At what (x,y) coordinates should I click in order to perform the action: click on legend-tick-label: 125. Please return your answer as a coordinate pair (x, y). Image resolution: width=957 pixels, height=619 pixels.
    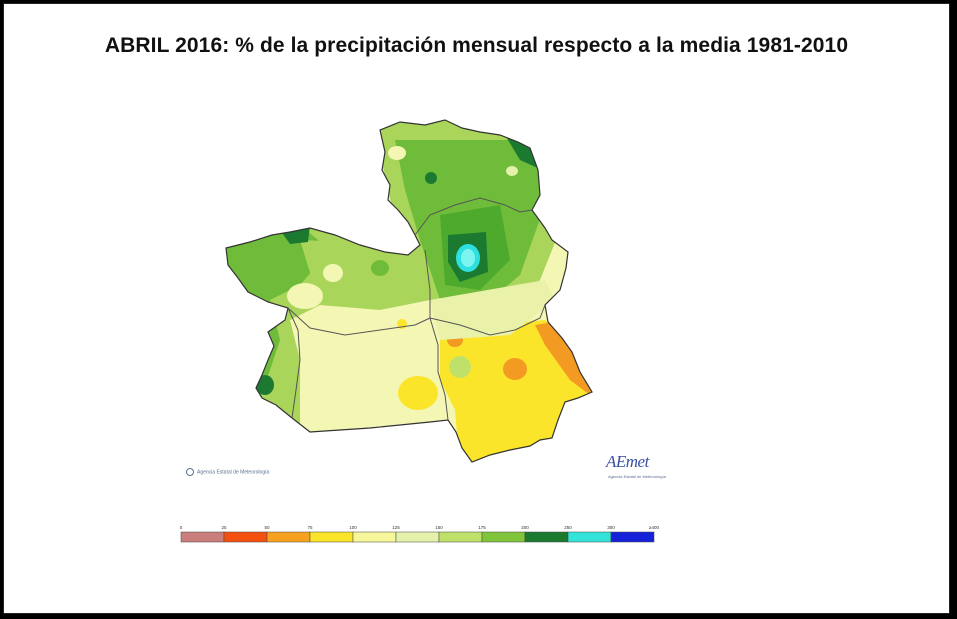
    Looking at the image, I should click on (396, 527).